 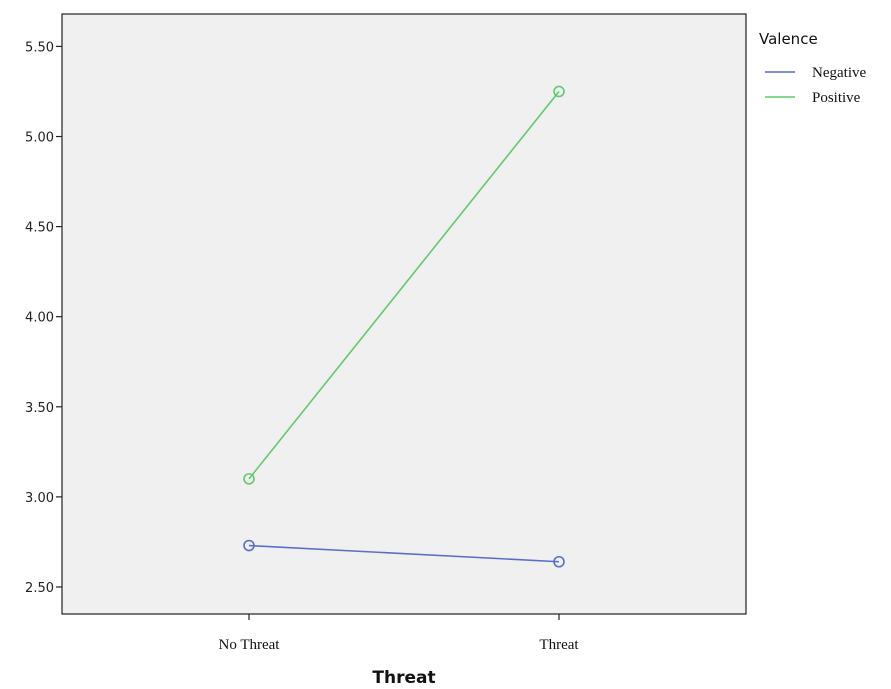 What do you see at coordinates (250, 645) in the screenshot?
I see `x-tick-label: No Threat` at bounding box center [250, 645].